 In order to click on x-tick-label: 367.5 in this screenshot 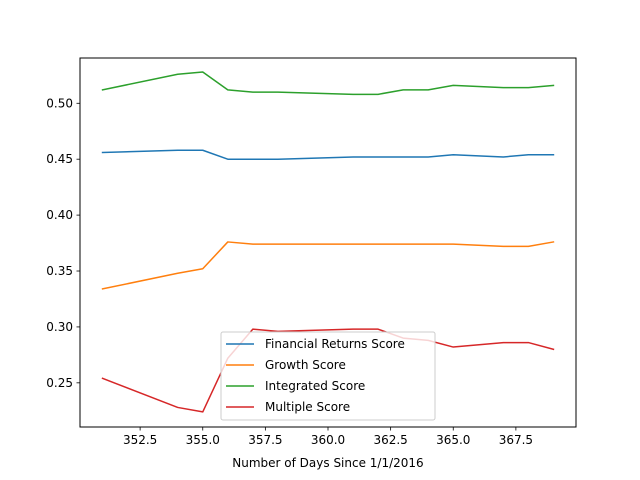, I will do `click(516, 440)`.